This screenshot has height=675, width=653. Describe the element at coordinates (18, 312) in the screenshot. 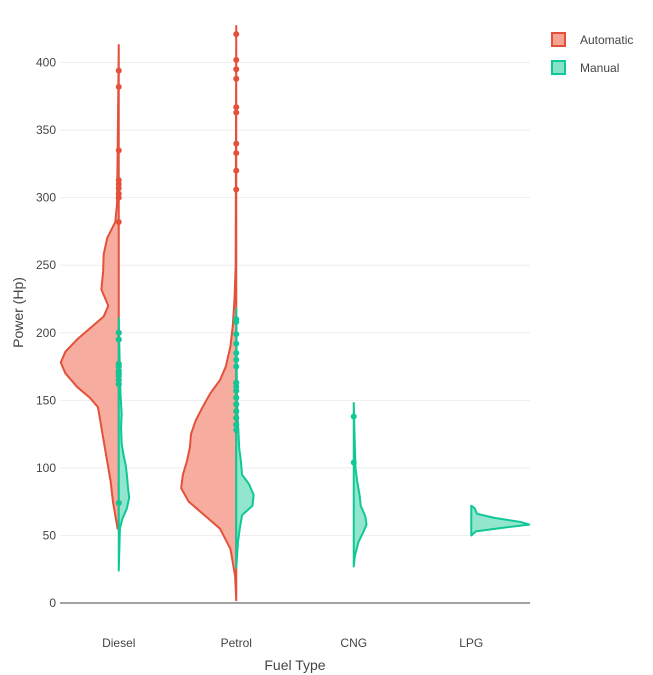

I see `y-axis-title: Power (Hp)` at that location.